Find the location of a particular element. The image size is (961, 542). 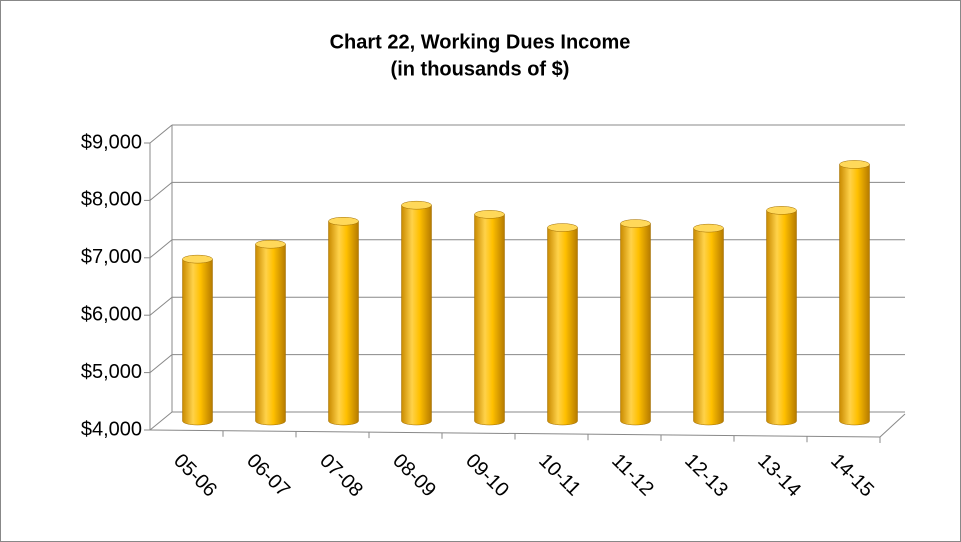

y-tick-label: $7,000 is located at coordinates (111, 257).